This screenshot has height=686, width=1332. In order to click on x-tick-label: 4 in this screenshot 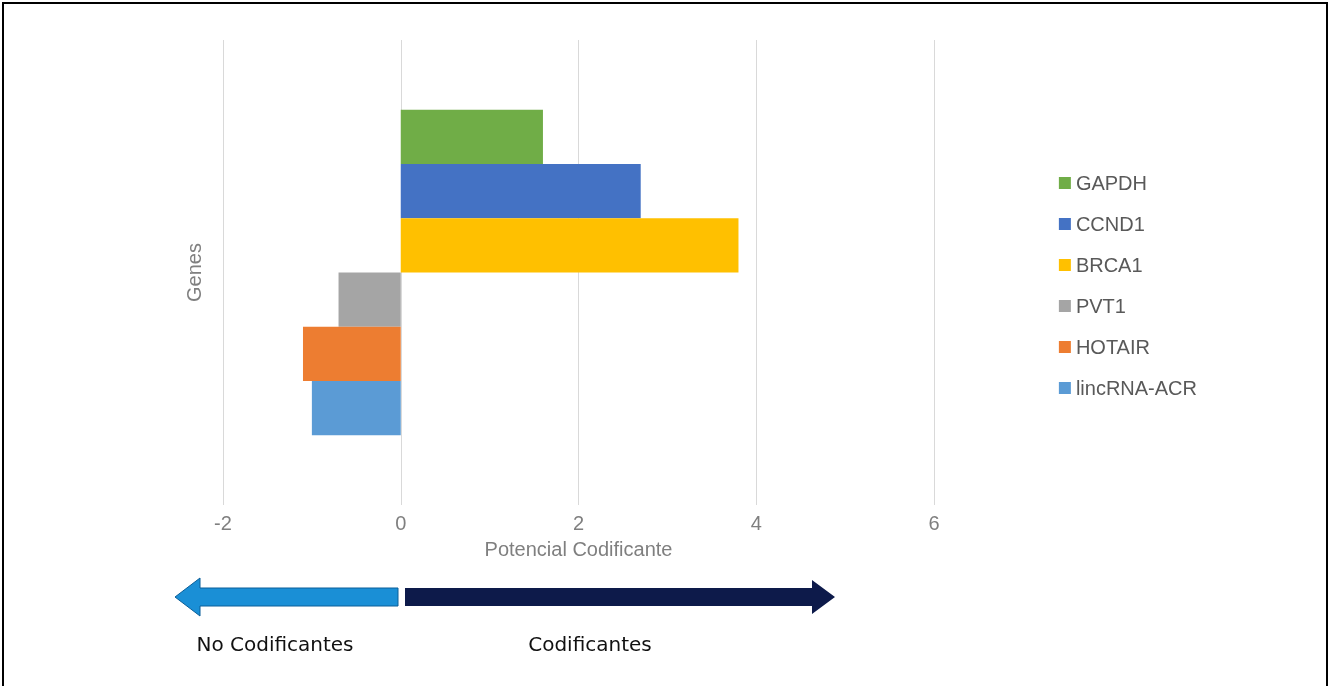, I will do `click(756, 523)`.